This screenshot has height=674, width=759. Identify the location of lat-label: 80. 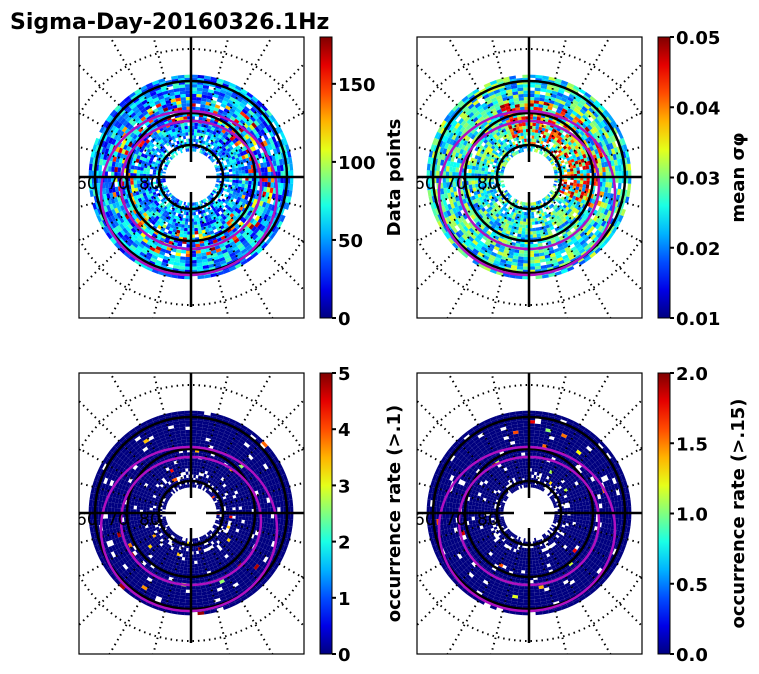
(488, 184).